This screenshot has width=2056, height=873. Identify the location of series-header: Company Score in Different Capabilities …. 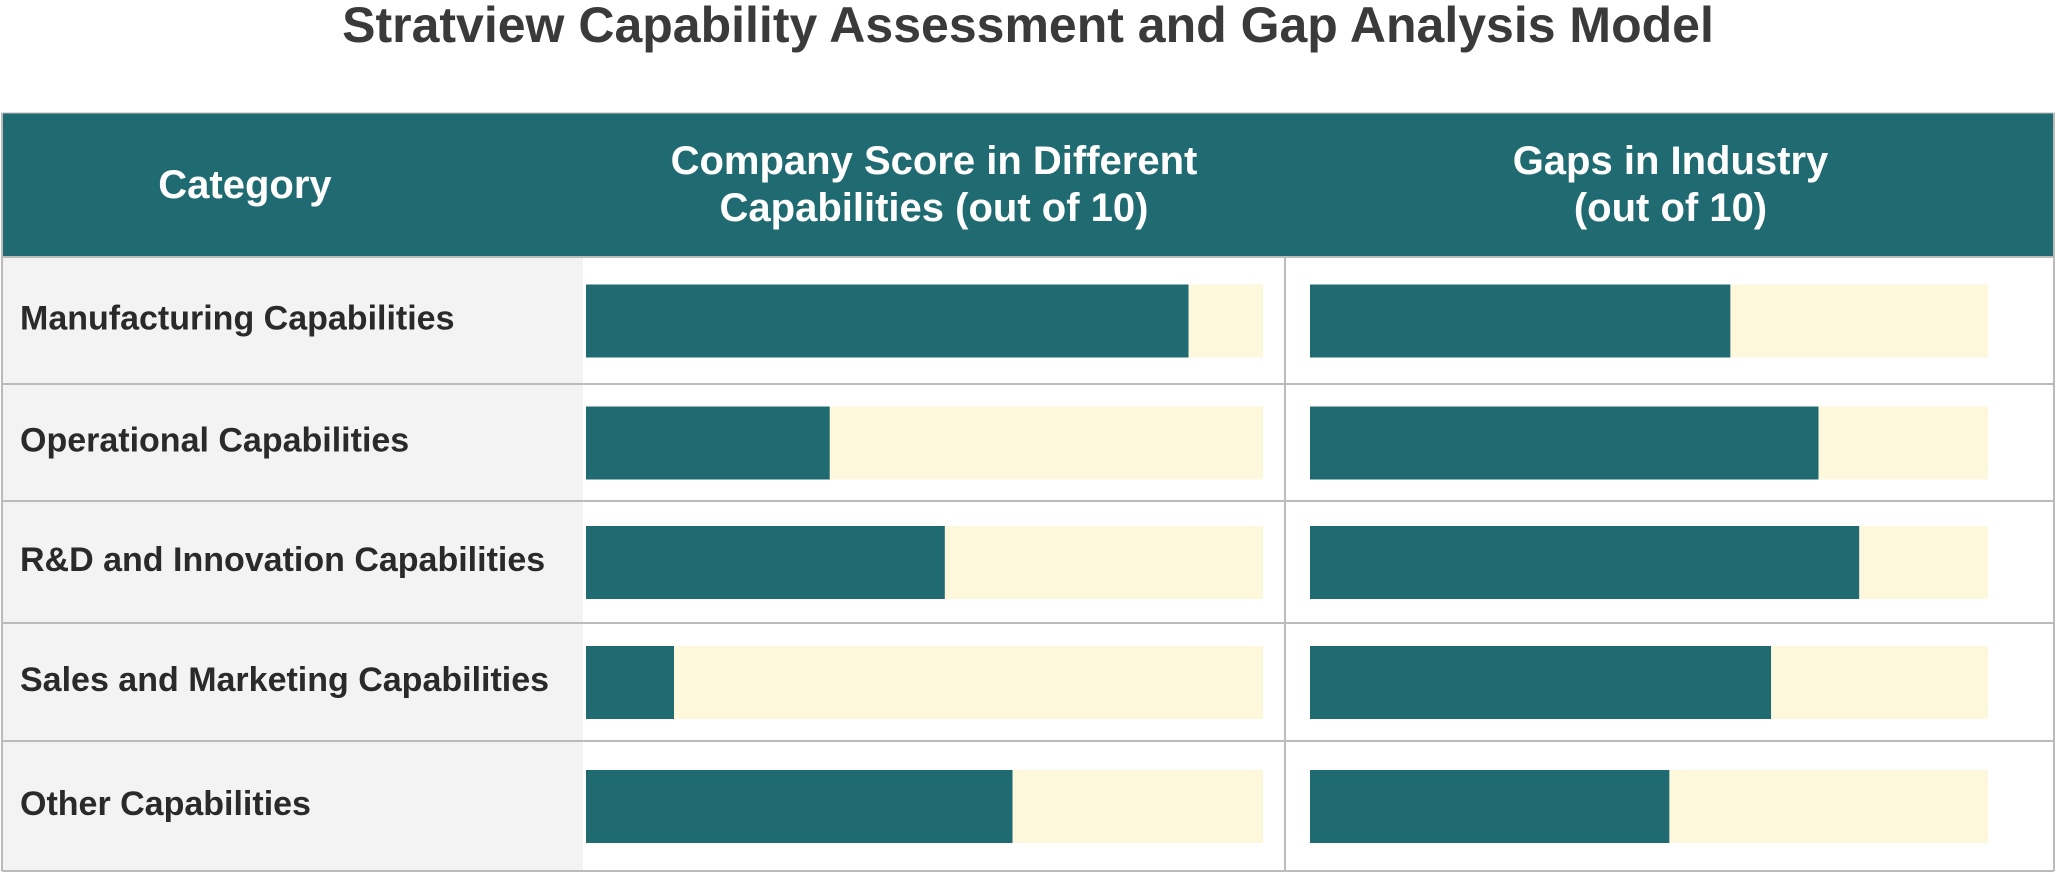
(934, 184).